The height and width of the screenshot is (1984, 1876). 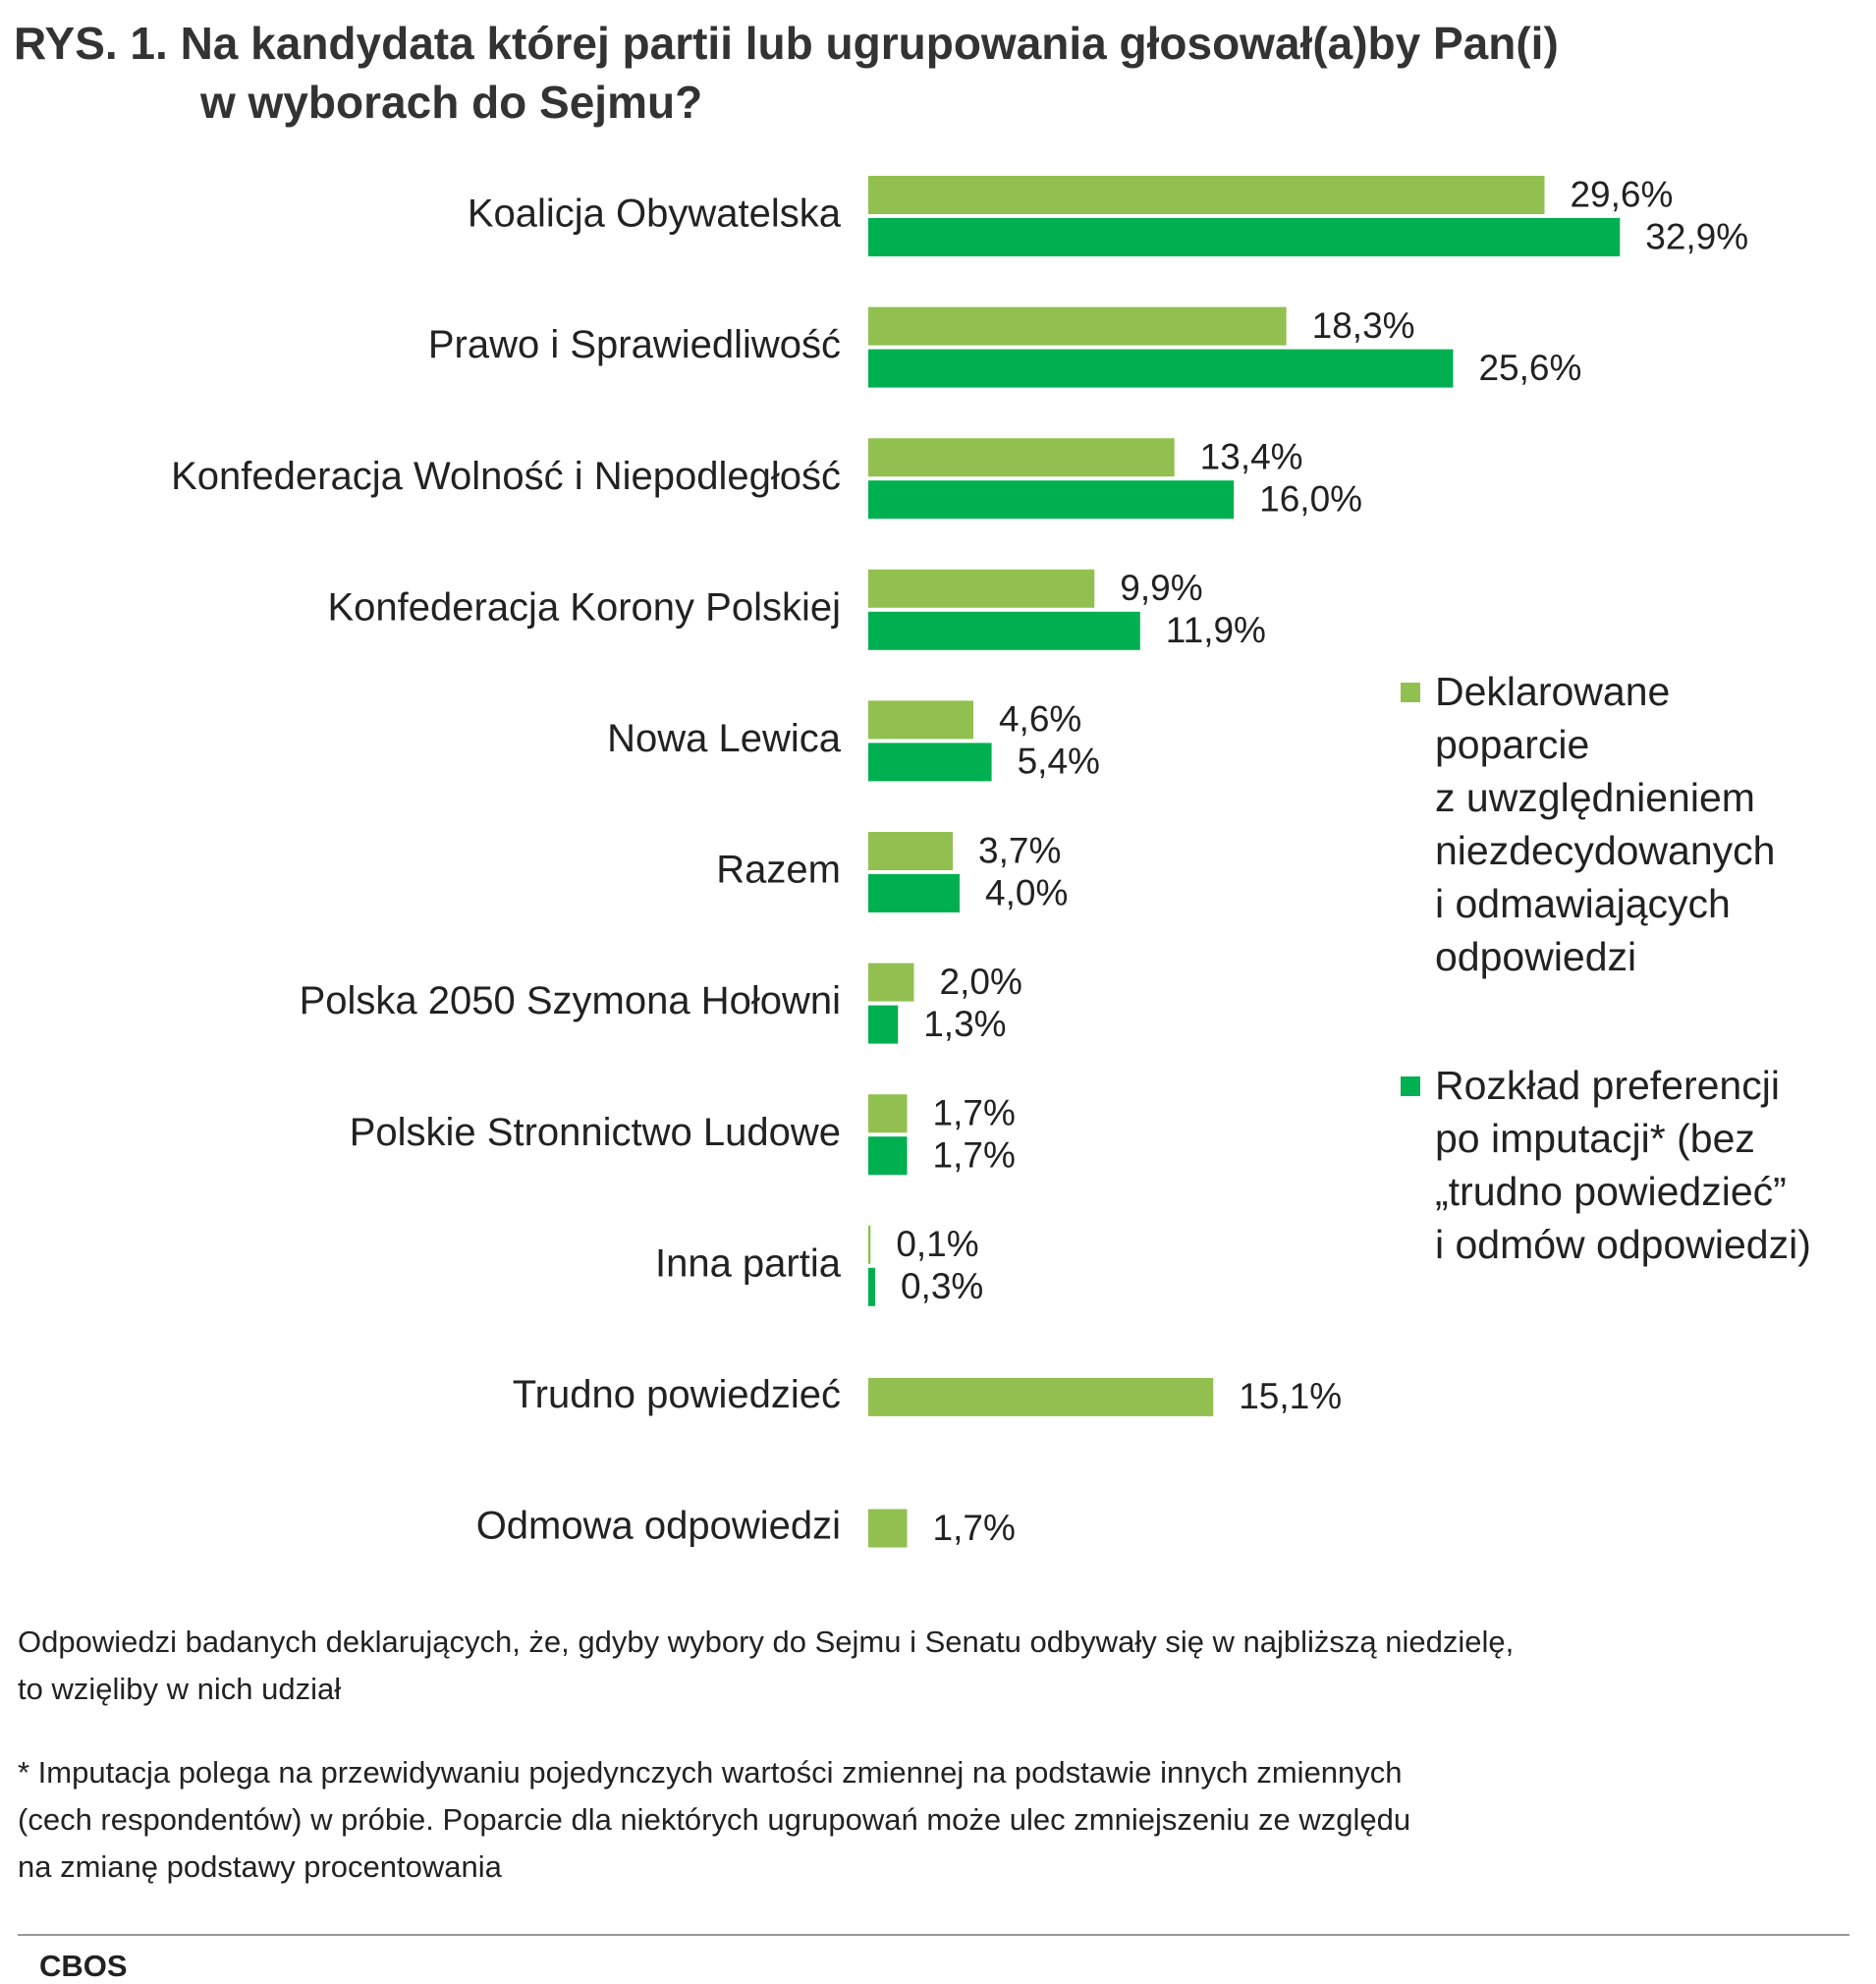 I want to click on value-label: 16,0%, so click(x=1310, y=498).